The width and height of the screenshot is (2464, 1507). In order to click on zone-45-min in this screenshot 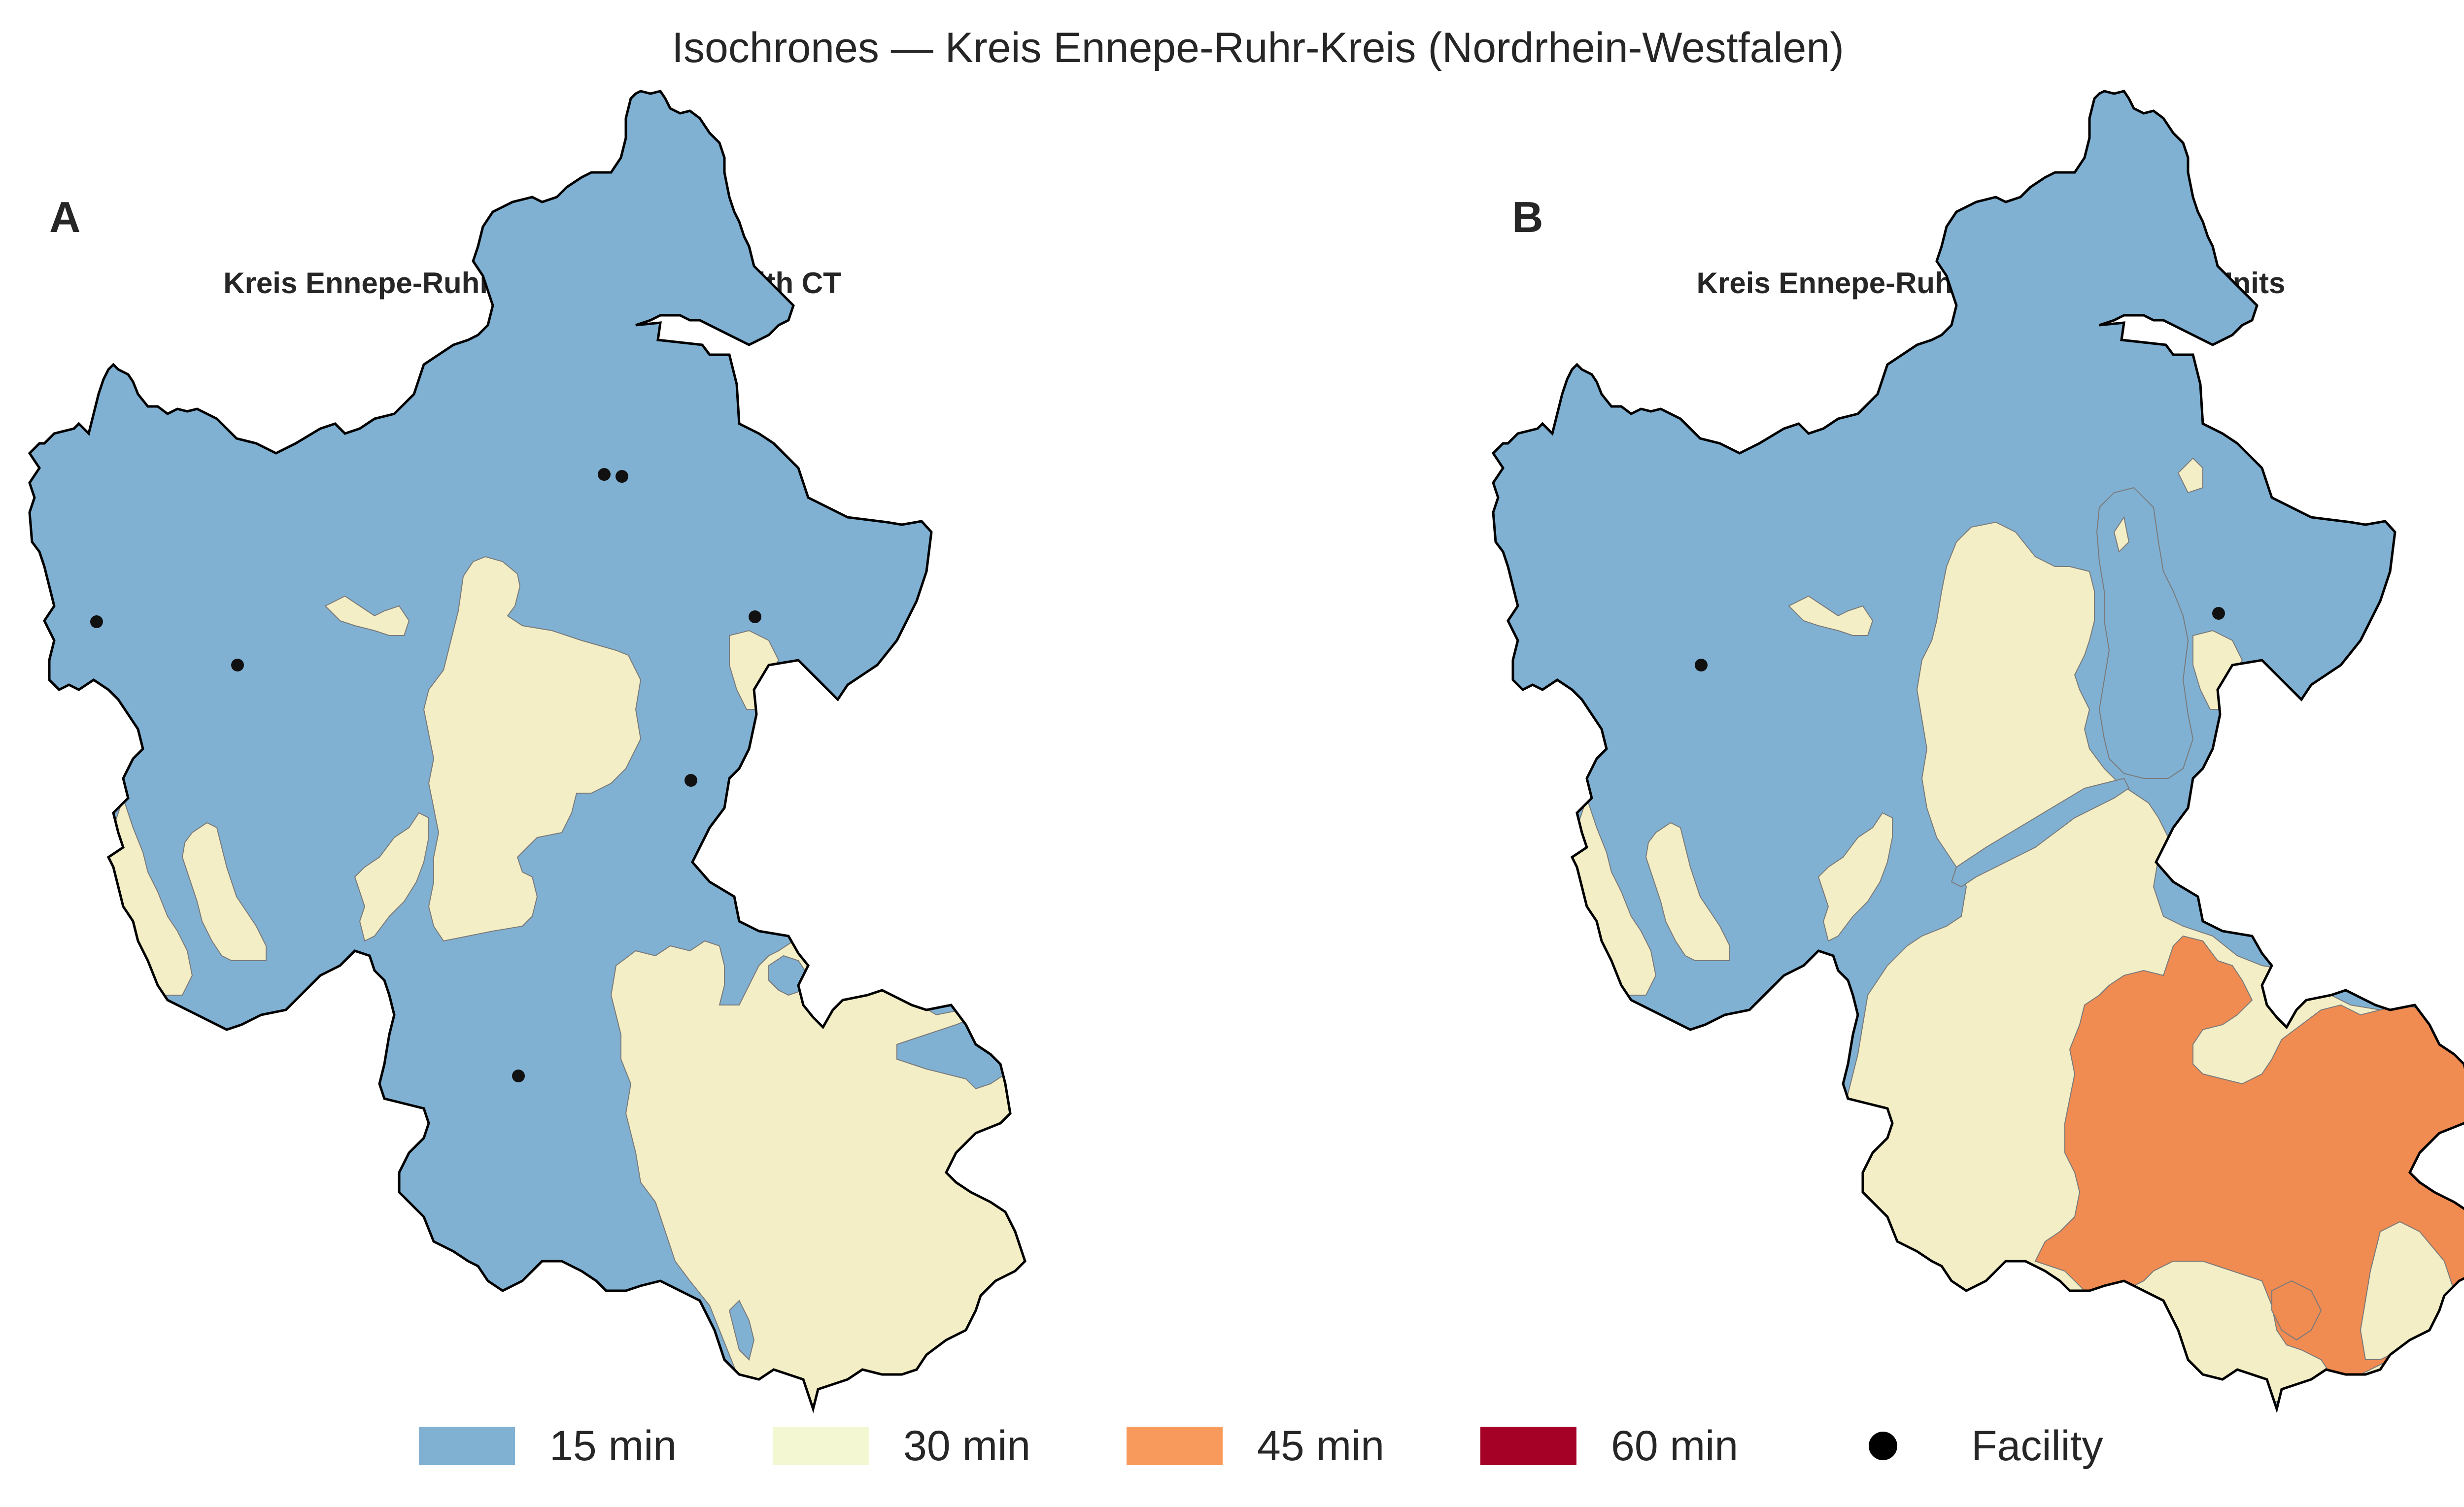, I will do `click(2296, 1310)`.